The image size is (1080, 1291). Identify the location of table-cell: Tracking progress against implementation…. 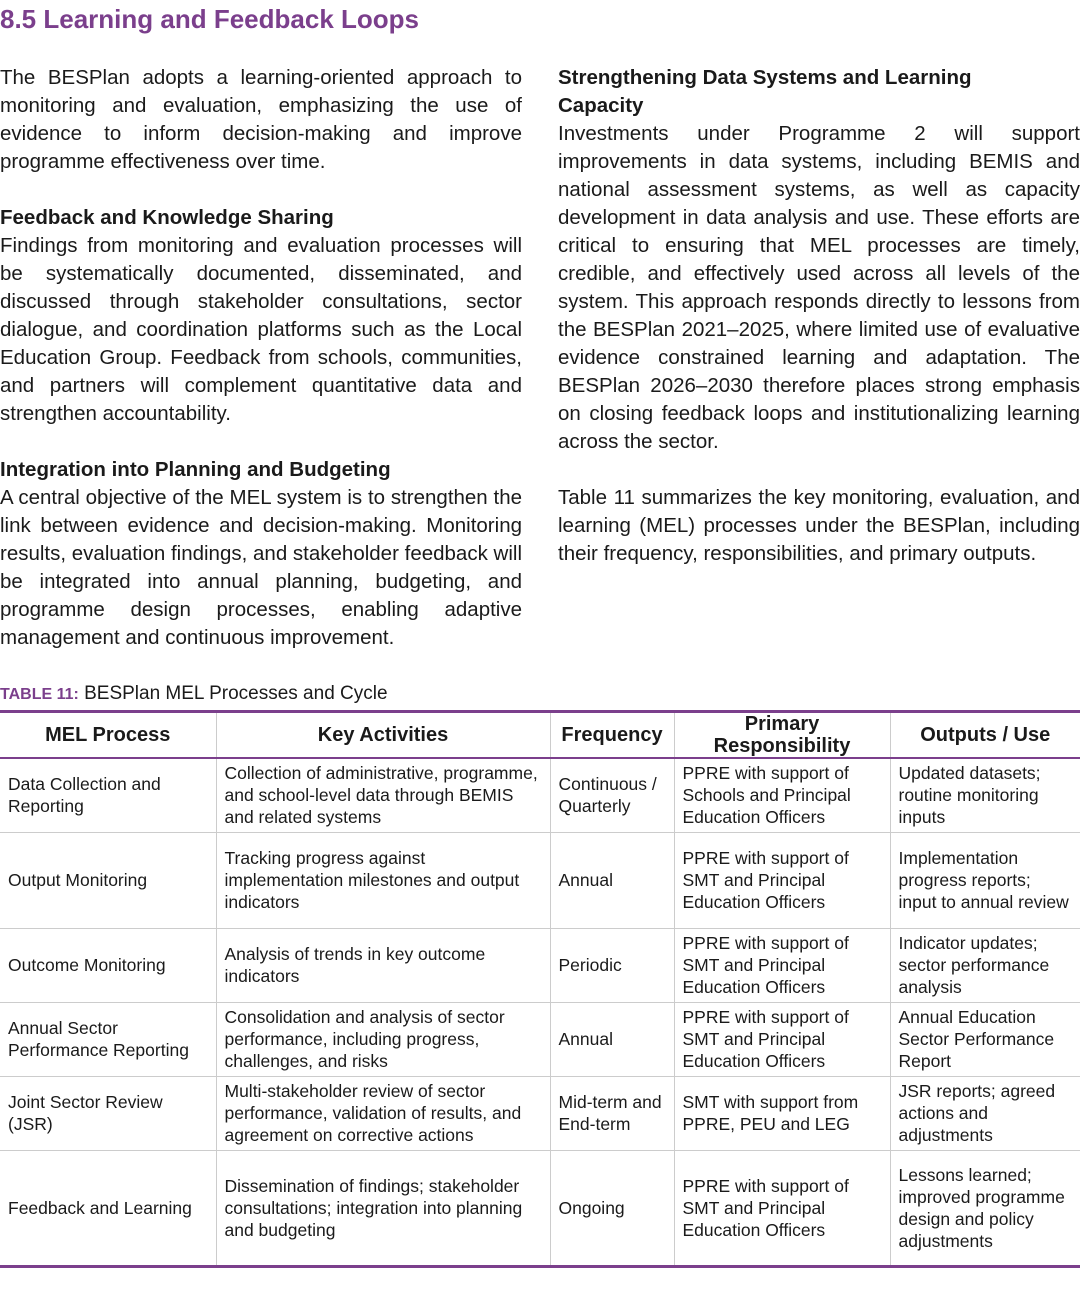
(382, 880).